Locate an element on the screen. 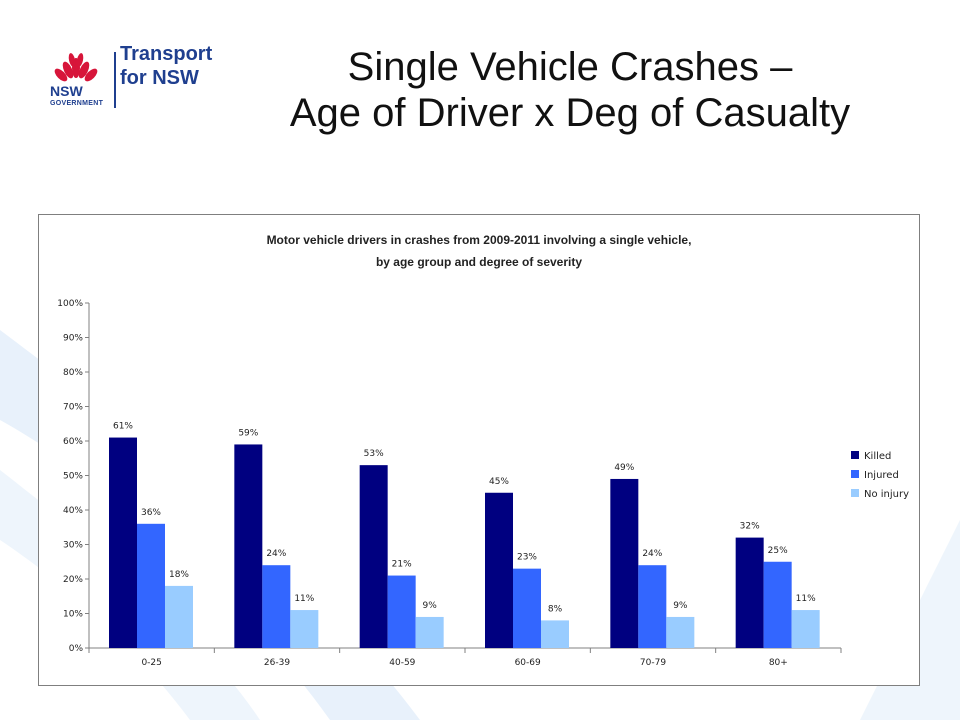  logo-government-text: GOVERNMENT is located at coordinates (77, 103).